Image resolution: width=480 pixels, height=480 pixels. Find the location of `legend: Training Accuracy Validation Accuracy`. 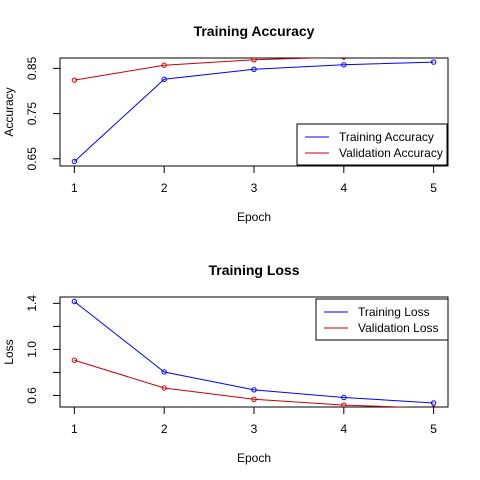

legend: Training Accuracy Validation Accuracy is located at coordinates (372, 144).